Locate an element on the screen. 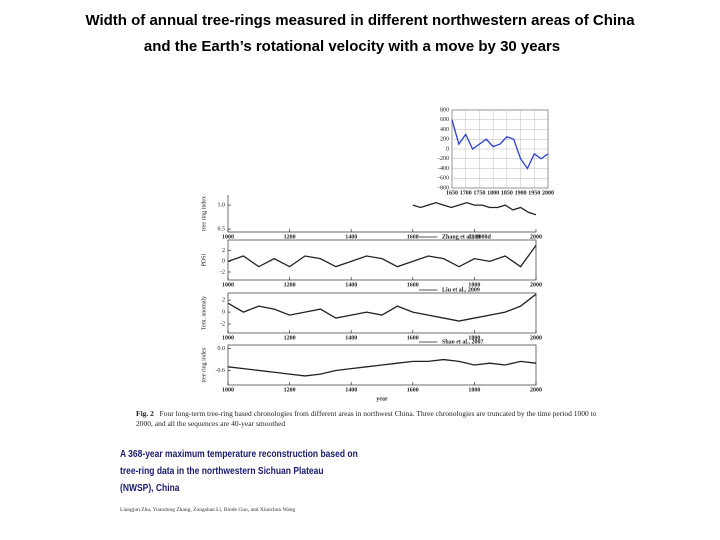 The width and height of the screenshot is (720, 540). y-tick-label: -600 is located at coordinates (443, 179).